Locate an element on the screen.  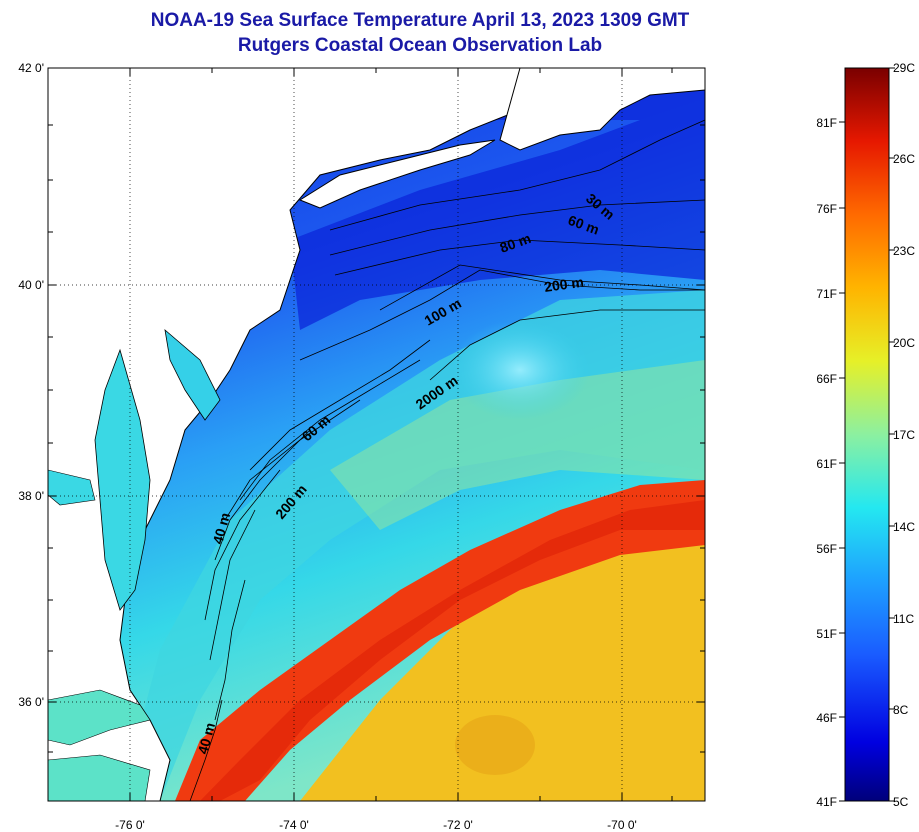
colorbar-celsius-label: 17C is located at coordinates (904, 435).